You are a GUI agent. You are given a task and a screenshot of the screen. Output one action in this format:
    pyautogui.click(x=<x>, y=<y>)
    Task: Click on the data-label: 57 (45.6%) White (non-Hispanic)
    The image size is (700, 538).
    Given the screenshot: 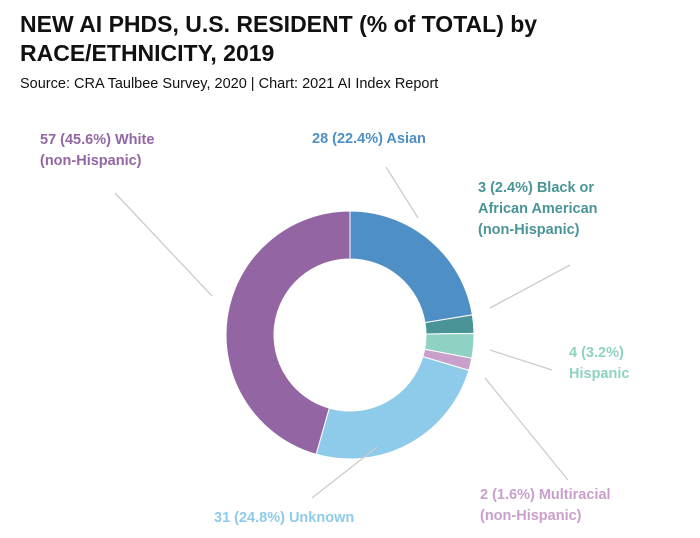 What is the action you would take?
    pyautogui.click(x=97, y=151)
    